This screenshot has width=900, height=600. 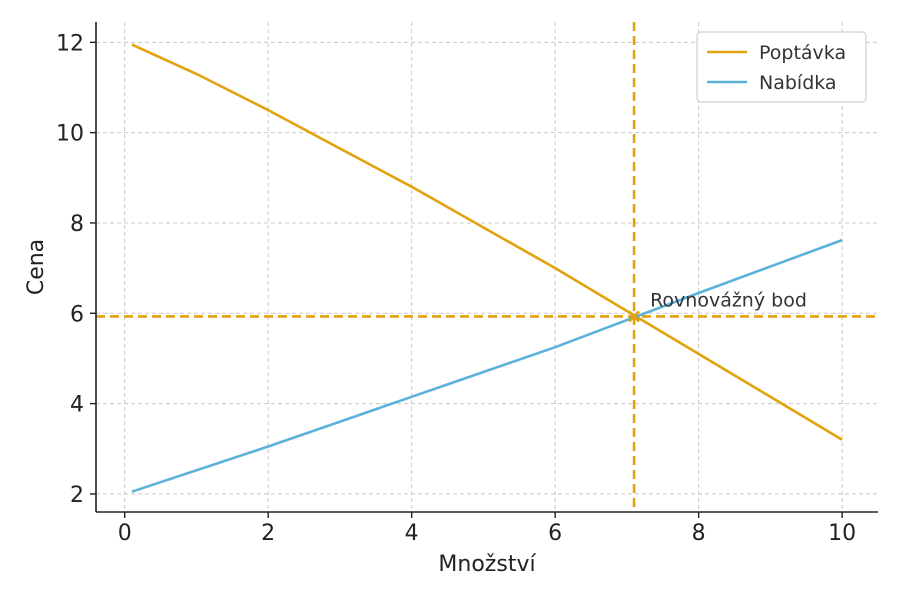 What do you see at coordinates (77, 495) in the screenshot?
I see `y-tick-label: 2` at bounding box center [77, 495].